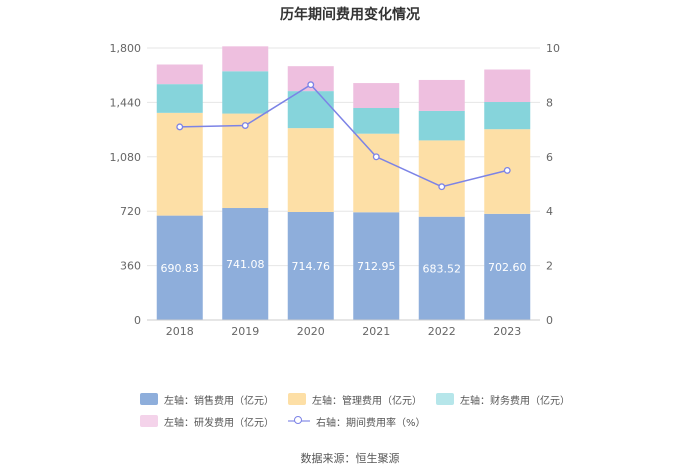 The image size is (700, 474). Describe the element at coordinates (130, 211) in the screenshot. I see `y-left-tick-label: 720` at that location.